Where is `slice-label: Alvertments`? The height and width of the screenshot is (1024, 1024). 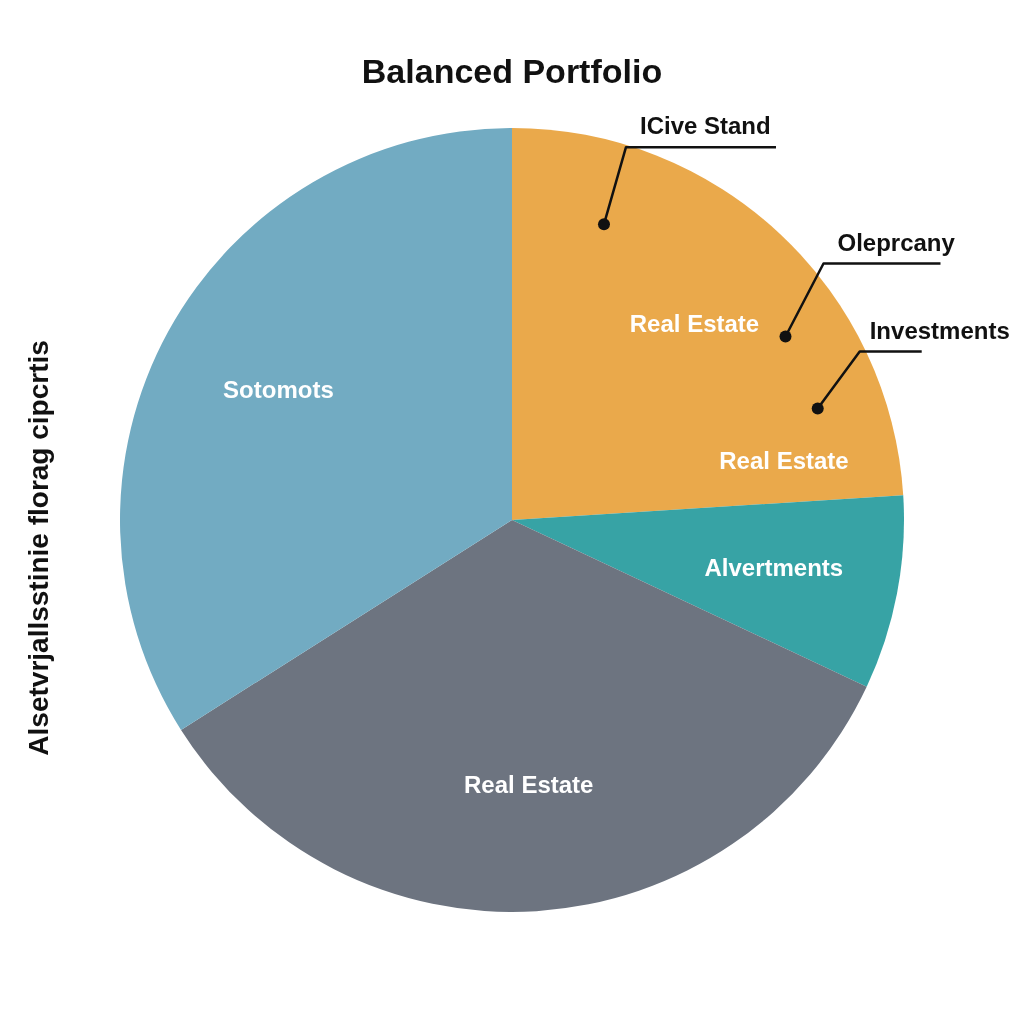 slice-label: Alvertments is located at coordinates (774, 568).